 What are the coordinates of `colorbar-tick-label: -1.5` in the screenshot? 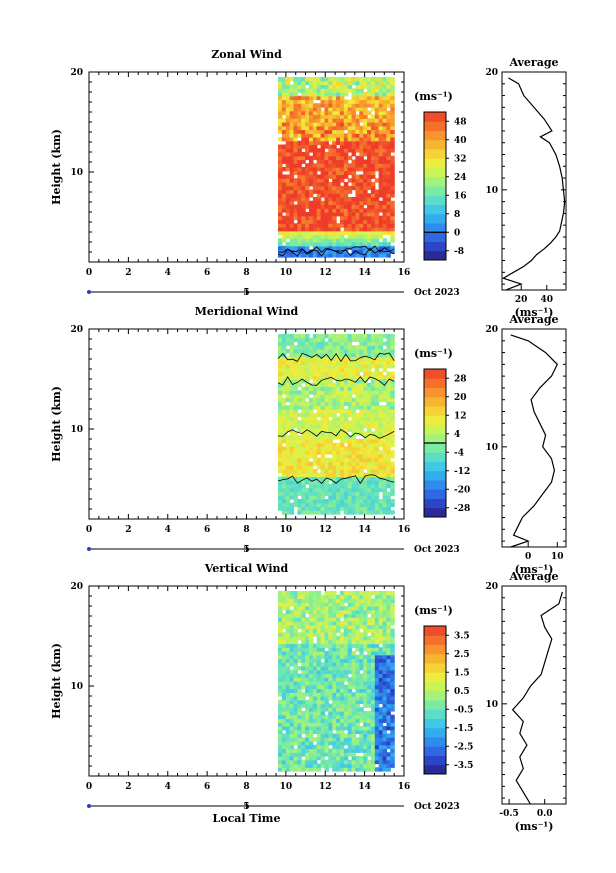 It's located at (463, 729).